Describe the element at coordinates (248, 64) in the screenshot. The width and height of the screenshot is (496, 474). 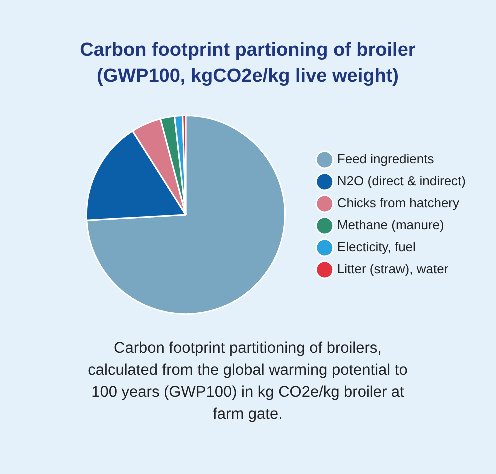
I see `chart-title: Carbon footprint partioning of broiler (GWP100, kgCO2e/kg live weight)` at that location.